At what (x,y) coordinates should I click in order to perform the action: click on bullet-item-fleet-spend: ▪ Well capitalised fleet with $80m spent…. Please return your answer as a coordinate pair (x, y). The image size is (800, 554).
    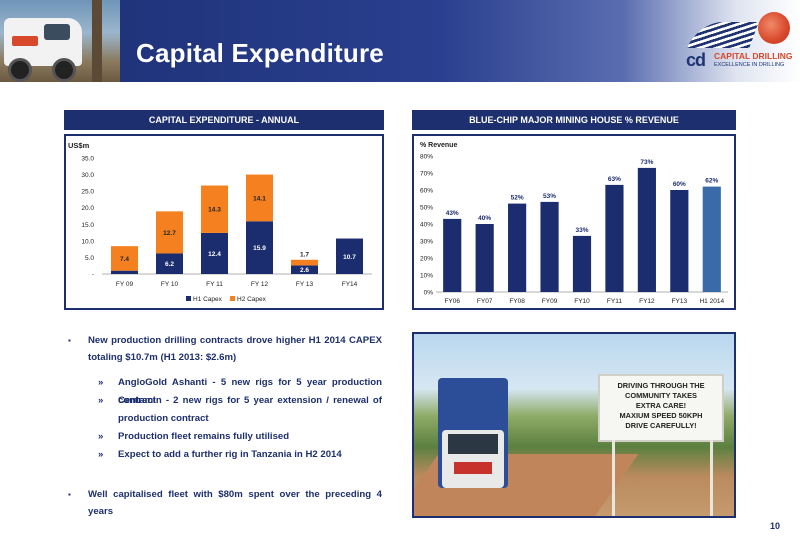
    Looking at the image, I should click on (225, 503).